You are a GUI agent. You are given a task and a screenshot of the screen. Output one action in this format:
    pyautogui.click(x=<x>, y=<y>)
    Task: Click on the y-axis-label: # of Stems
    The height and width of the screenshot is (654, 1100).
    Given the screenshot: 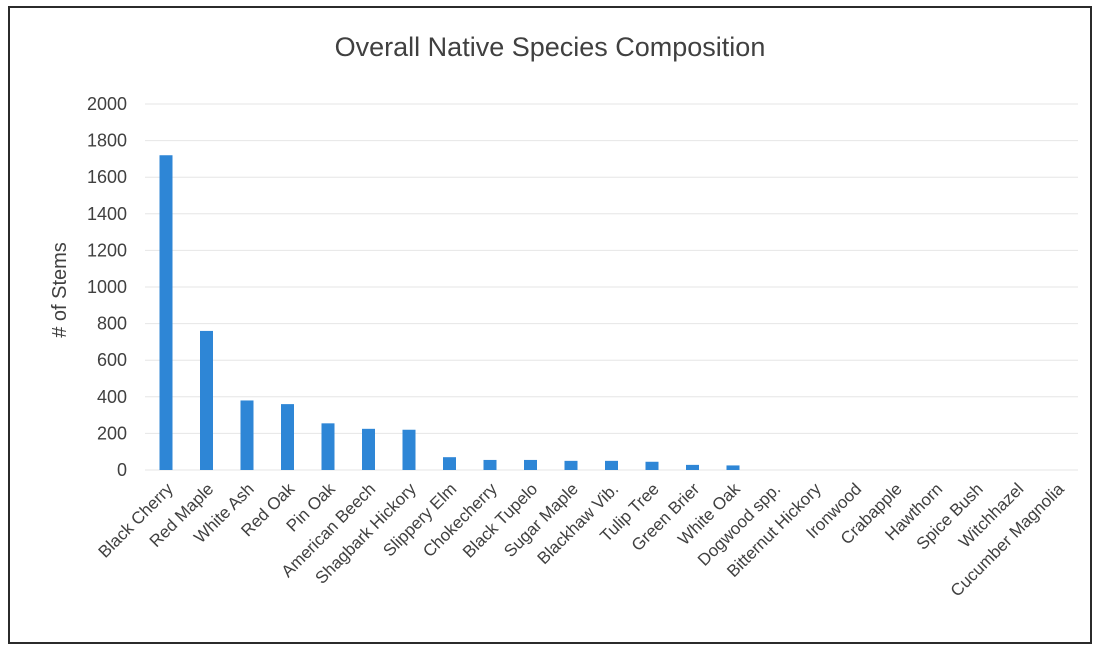 What is the action you would take?
    pyautogui.click(x=60, y=290)
    